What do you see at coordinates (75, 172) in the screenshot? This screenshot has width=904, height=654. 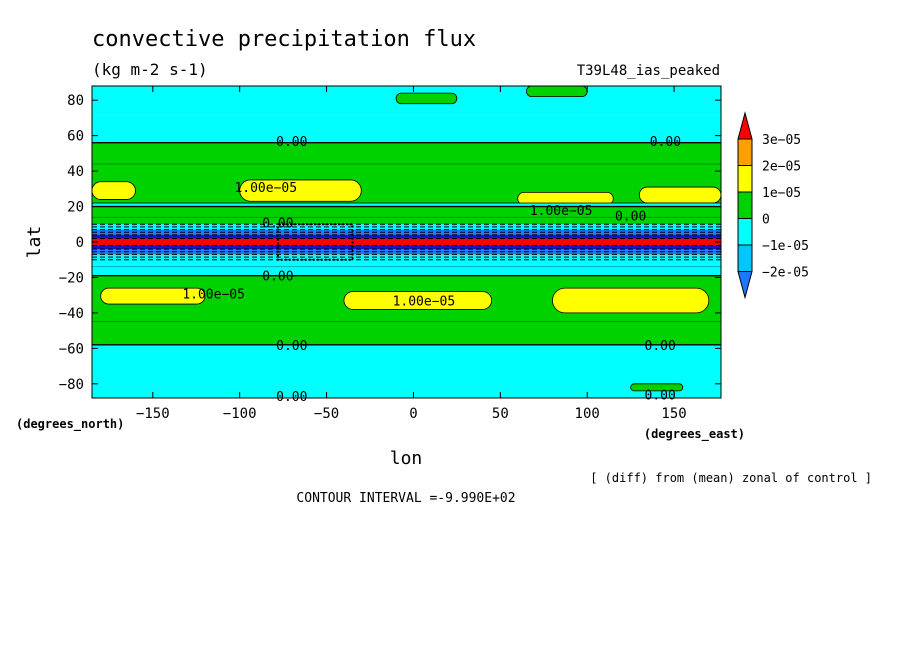 I see `y-tick-label: 40` at bounding box center [75, 172].